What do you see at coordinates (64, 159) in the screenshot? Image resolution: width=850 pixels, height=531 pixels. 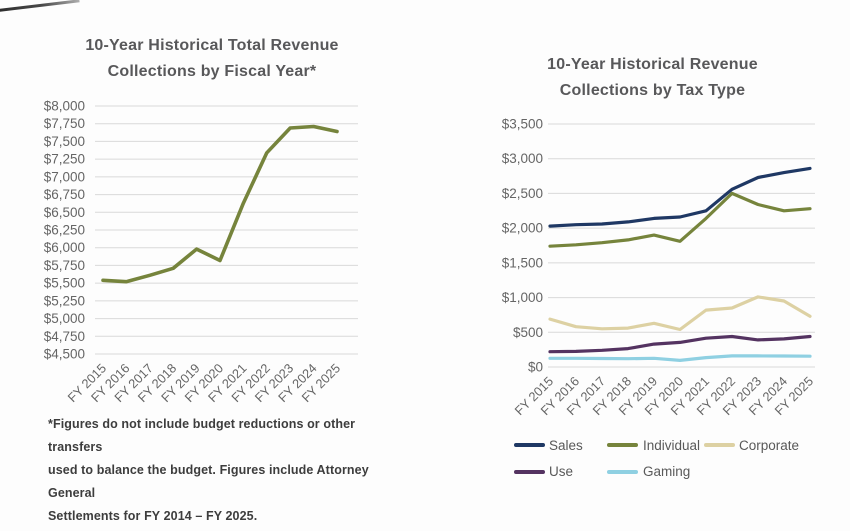 I see `y-tick-label: $7,250` at bounding box center [64, 159].